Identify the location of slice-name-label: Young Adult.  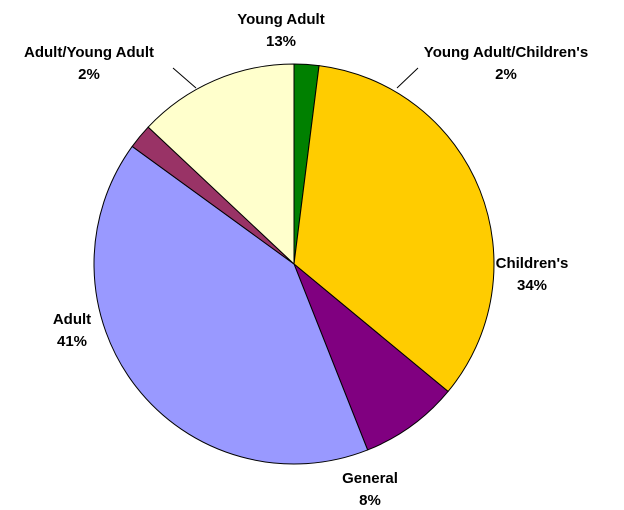
(280, 19).